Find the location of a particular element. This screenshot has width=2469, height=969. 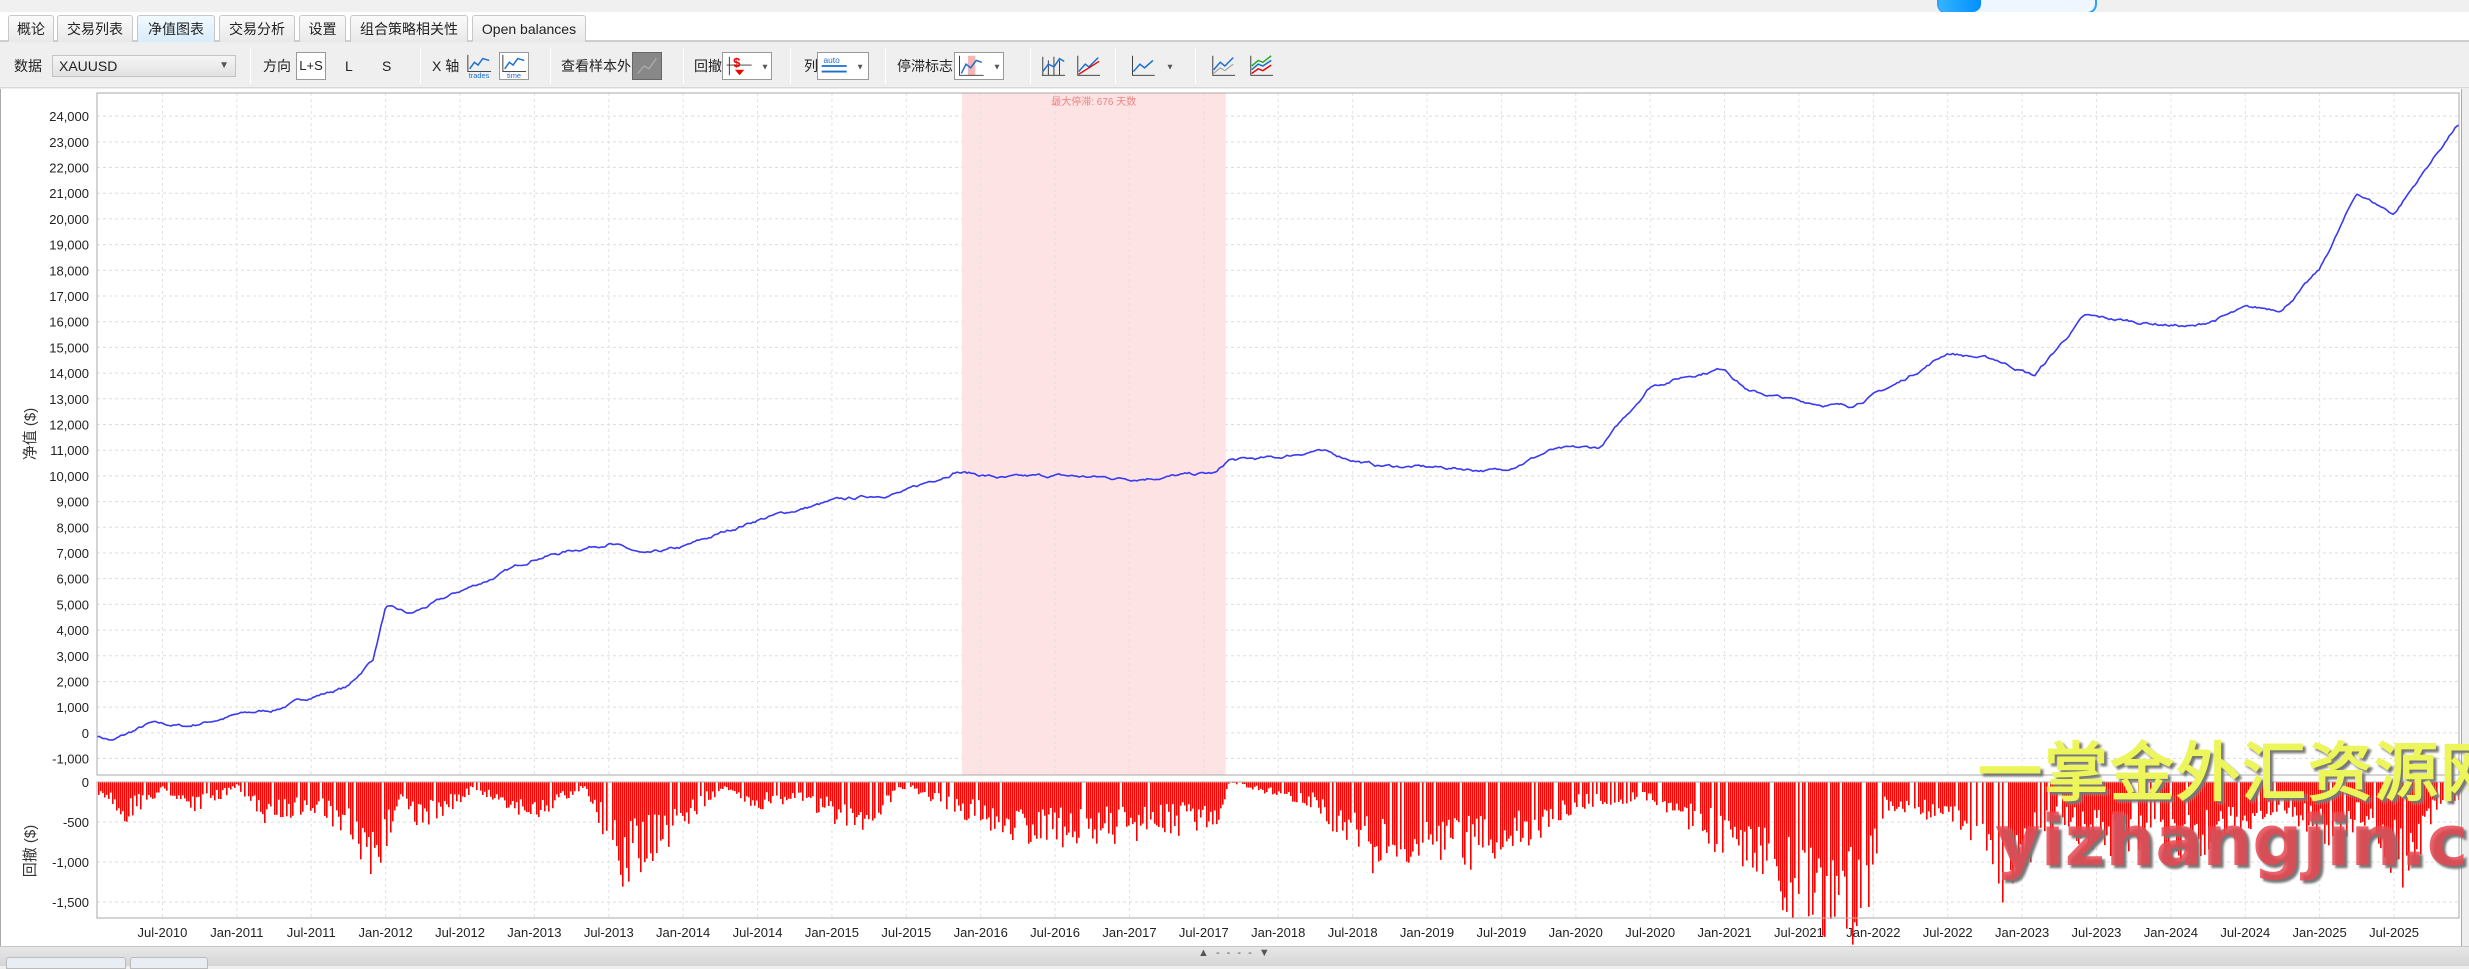

y-tick-label: 5,000 is located at coordinates (72, 604).